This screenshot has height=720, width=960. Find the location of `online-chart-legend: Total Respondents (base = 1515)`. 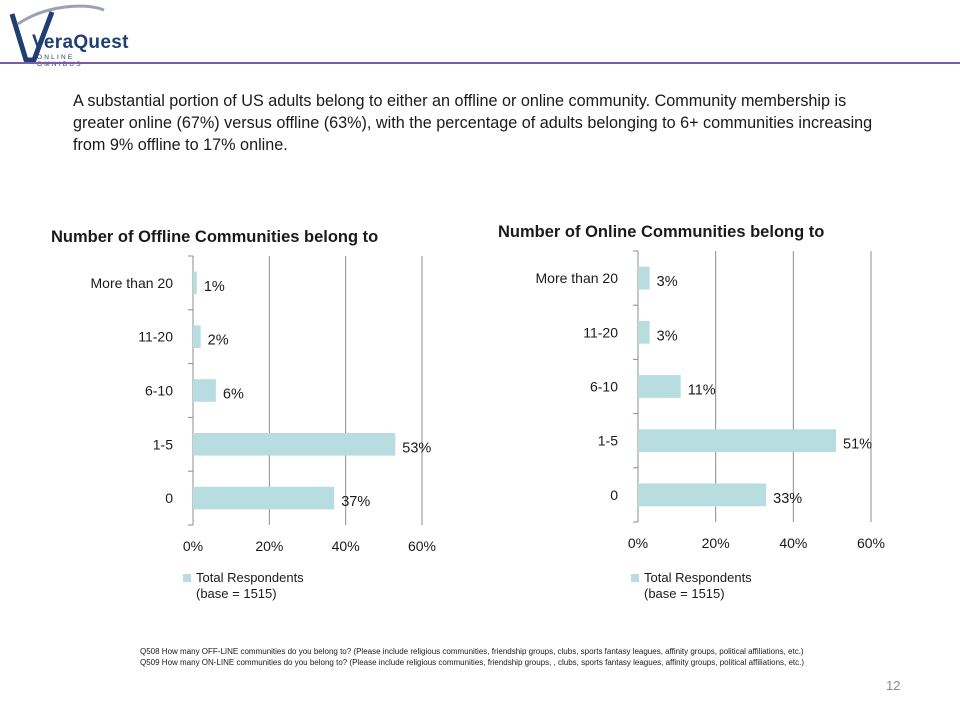

online-chart-legend: Total Respondents (base = 1515) is located at coordinates (717, 586).